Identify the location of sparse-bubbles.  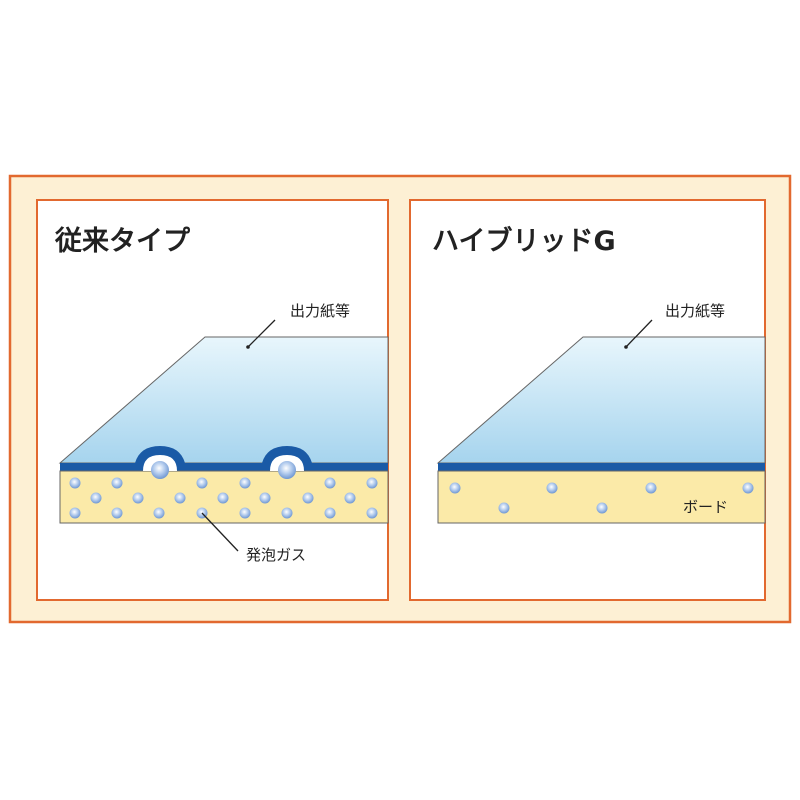
(601, 498).